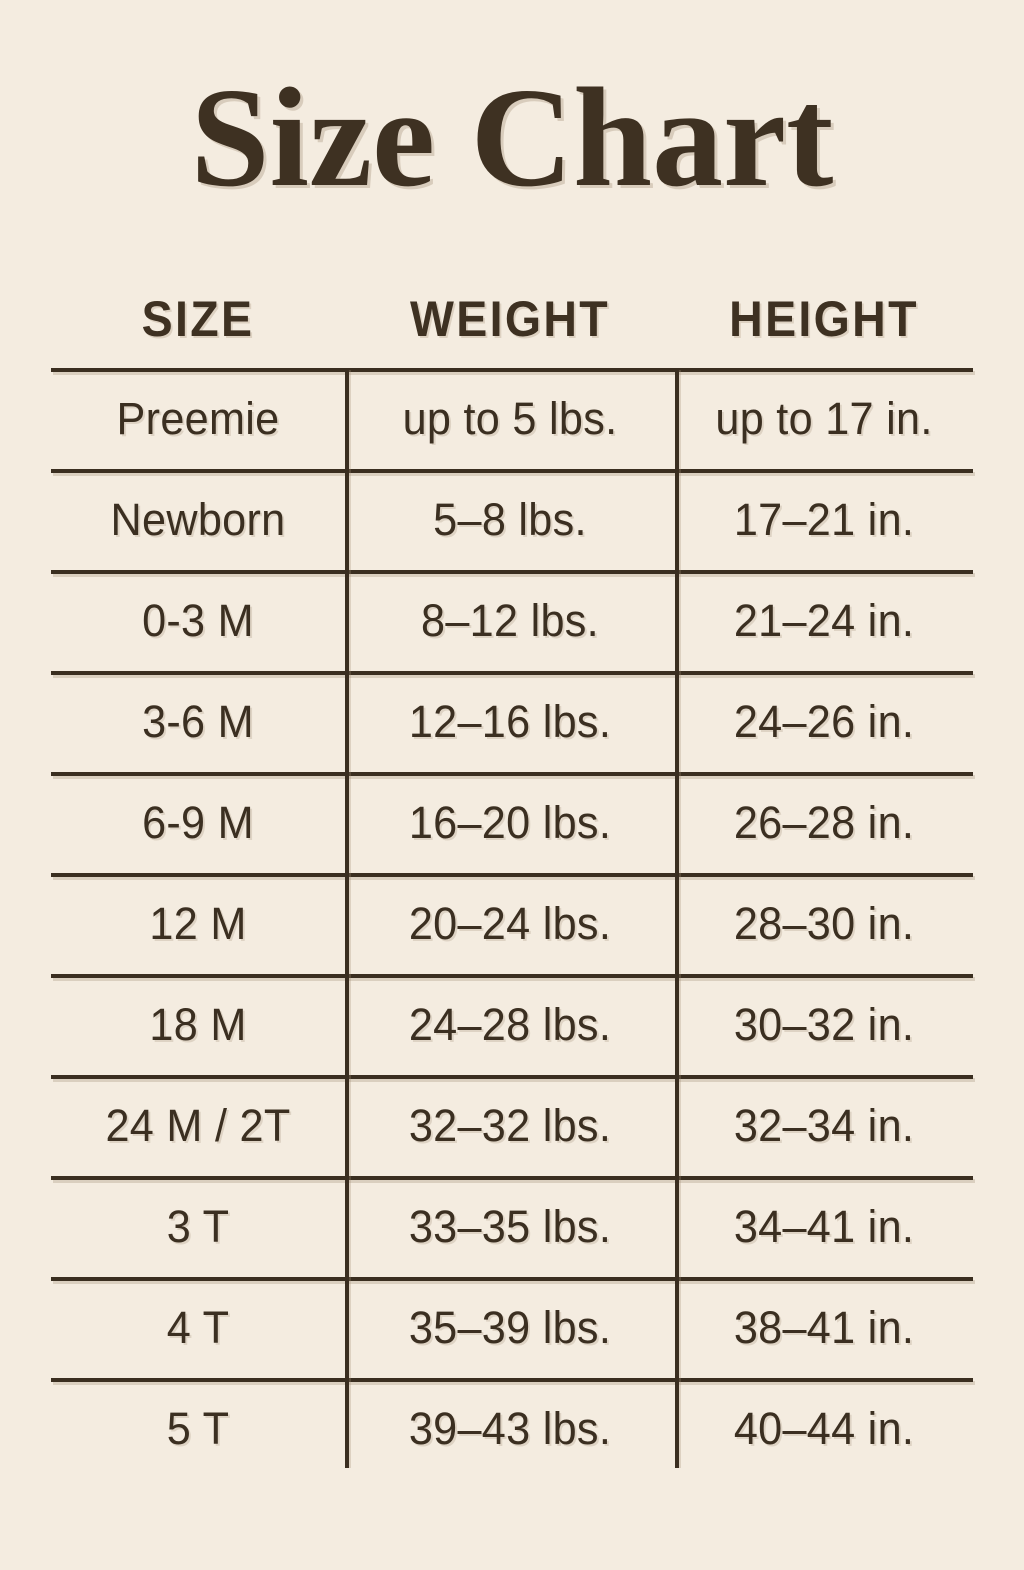  I want to click on cell-weight: 8–12 lbs., so click(510, 620).